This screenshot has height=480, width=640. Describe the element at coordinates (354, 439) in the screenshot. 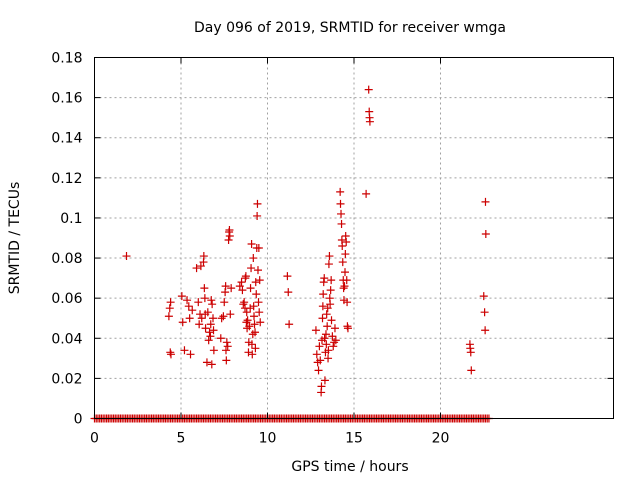

I see `x-tick-label: 15` at that location.